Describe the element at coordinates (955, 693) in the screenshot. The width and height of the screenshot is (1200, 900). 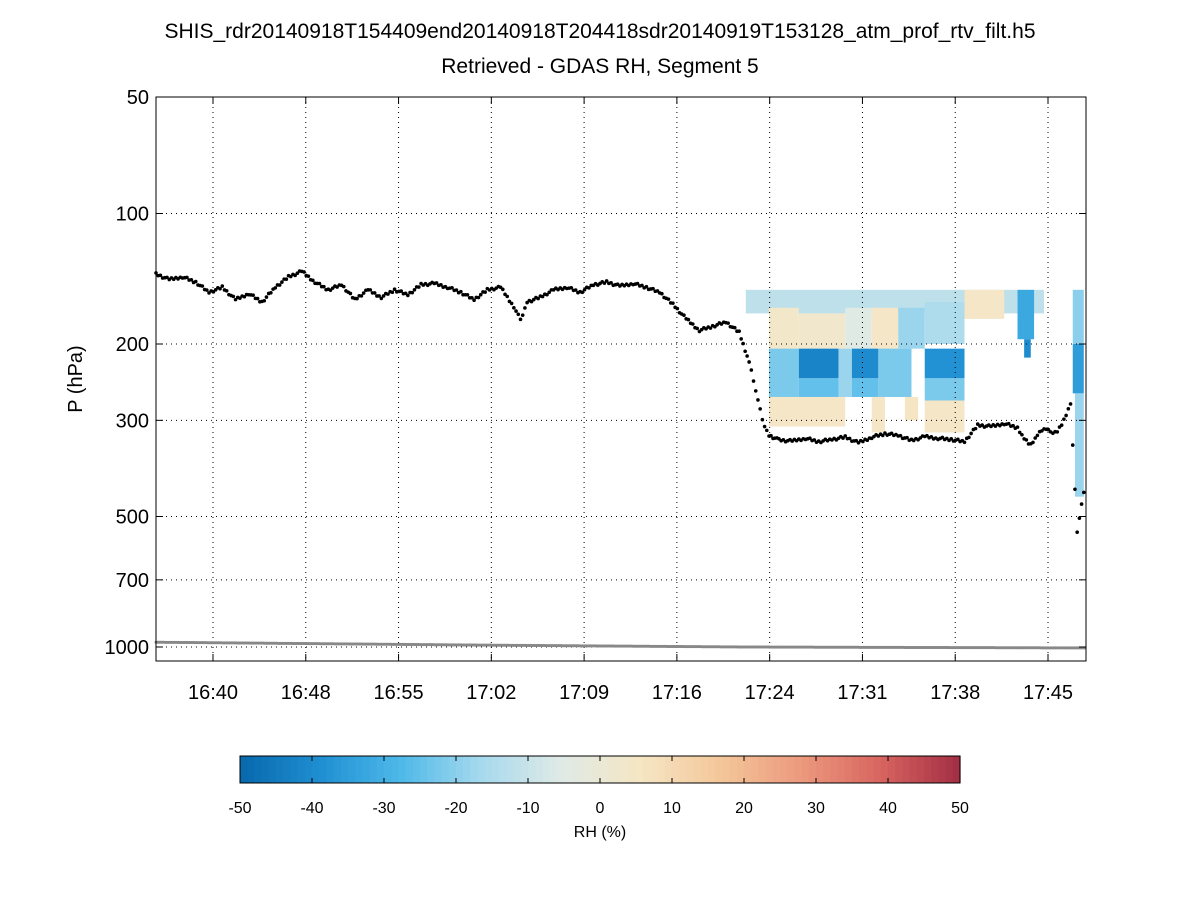
I see `x-tick-label: 17:38` at that location.